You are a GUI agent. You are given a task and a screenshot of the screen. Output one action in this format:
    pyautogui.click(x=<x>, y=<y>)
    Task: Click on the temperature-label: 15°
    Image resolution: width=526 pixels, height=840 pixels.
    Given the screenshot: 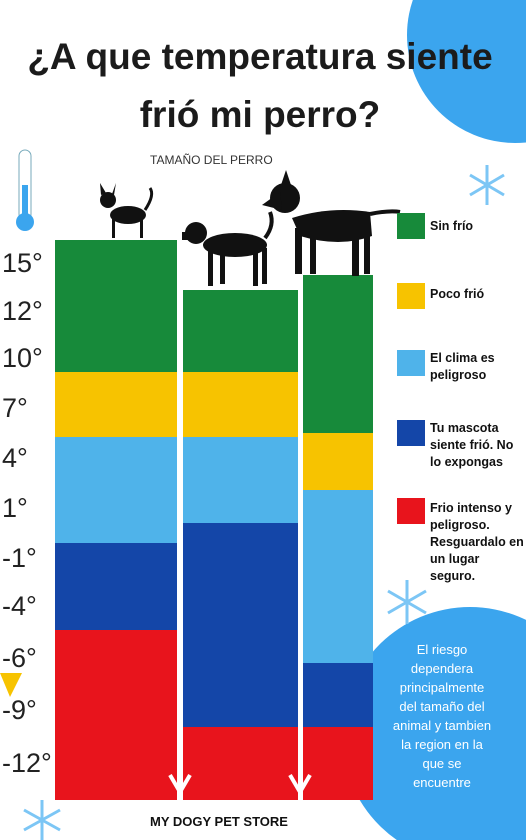 What is the action you would take?
    pyautogui.click(x=22, y=263)
    